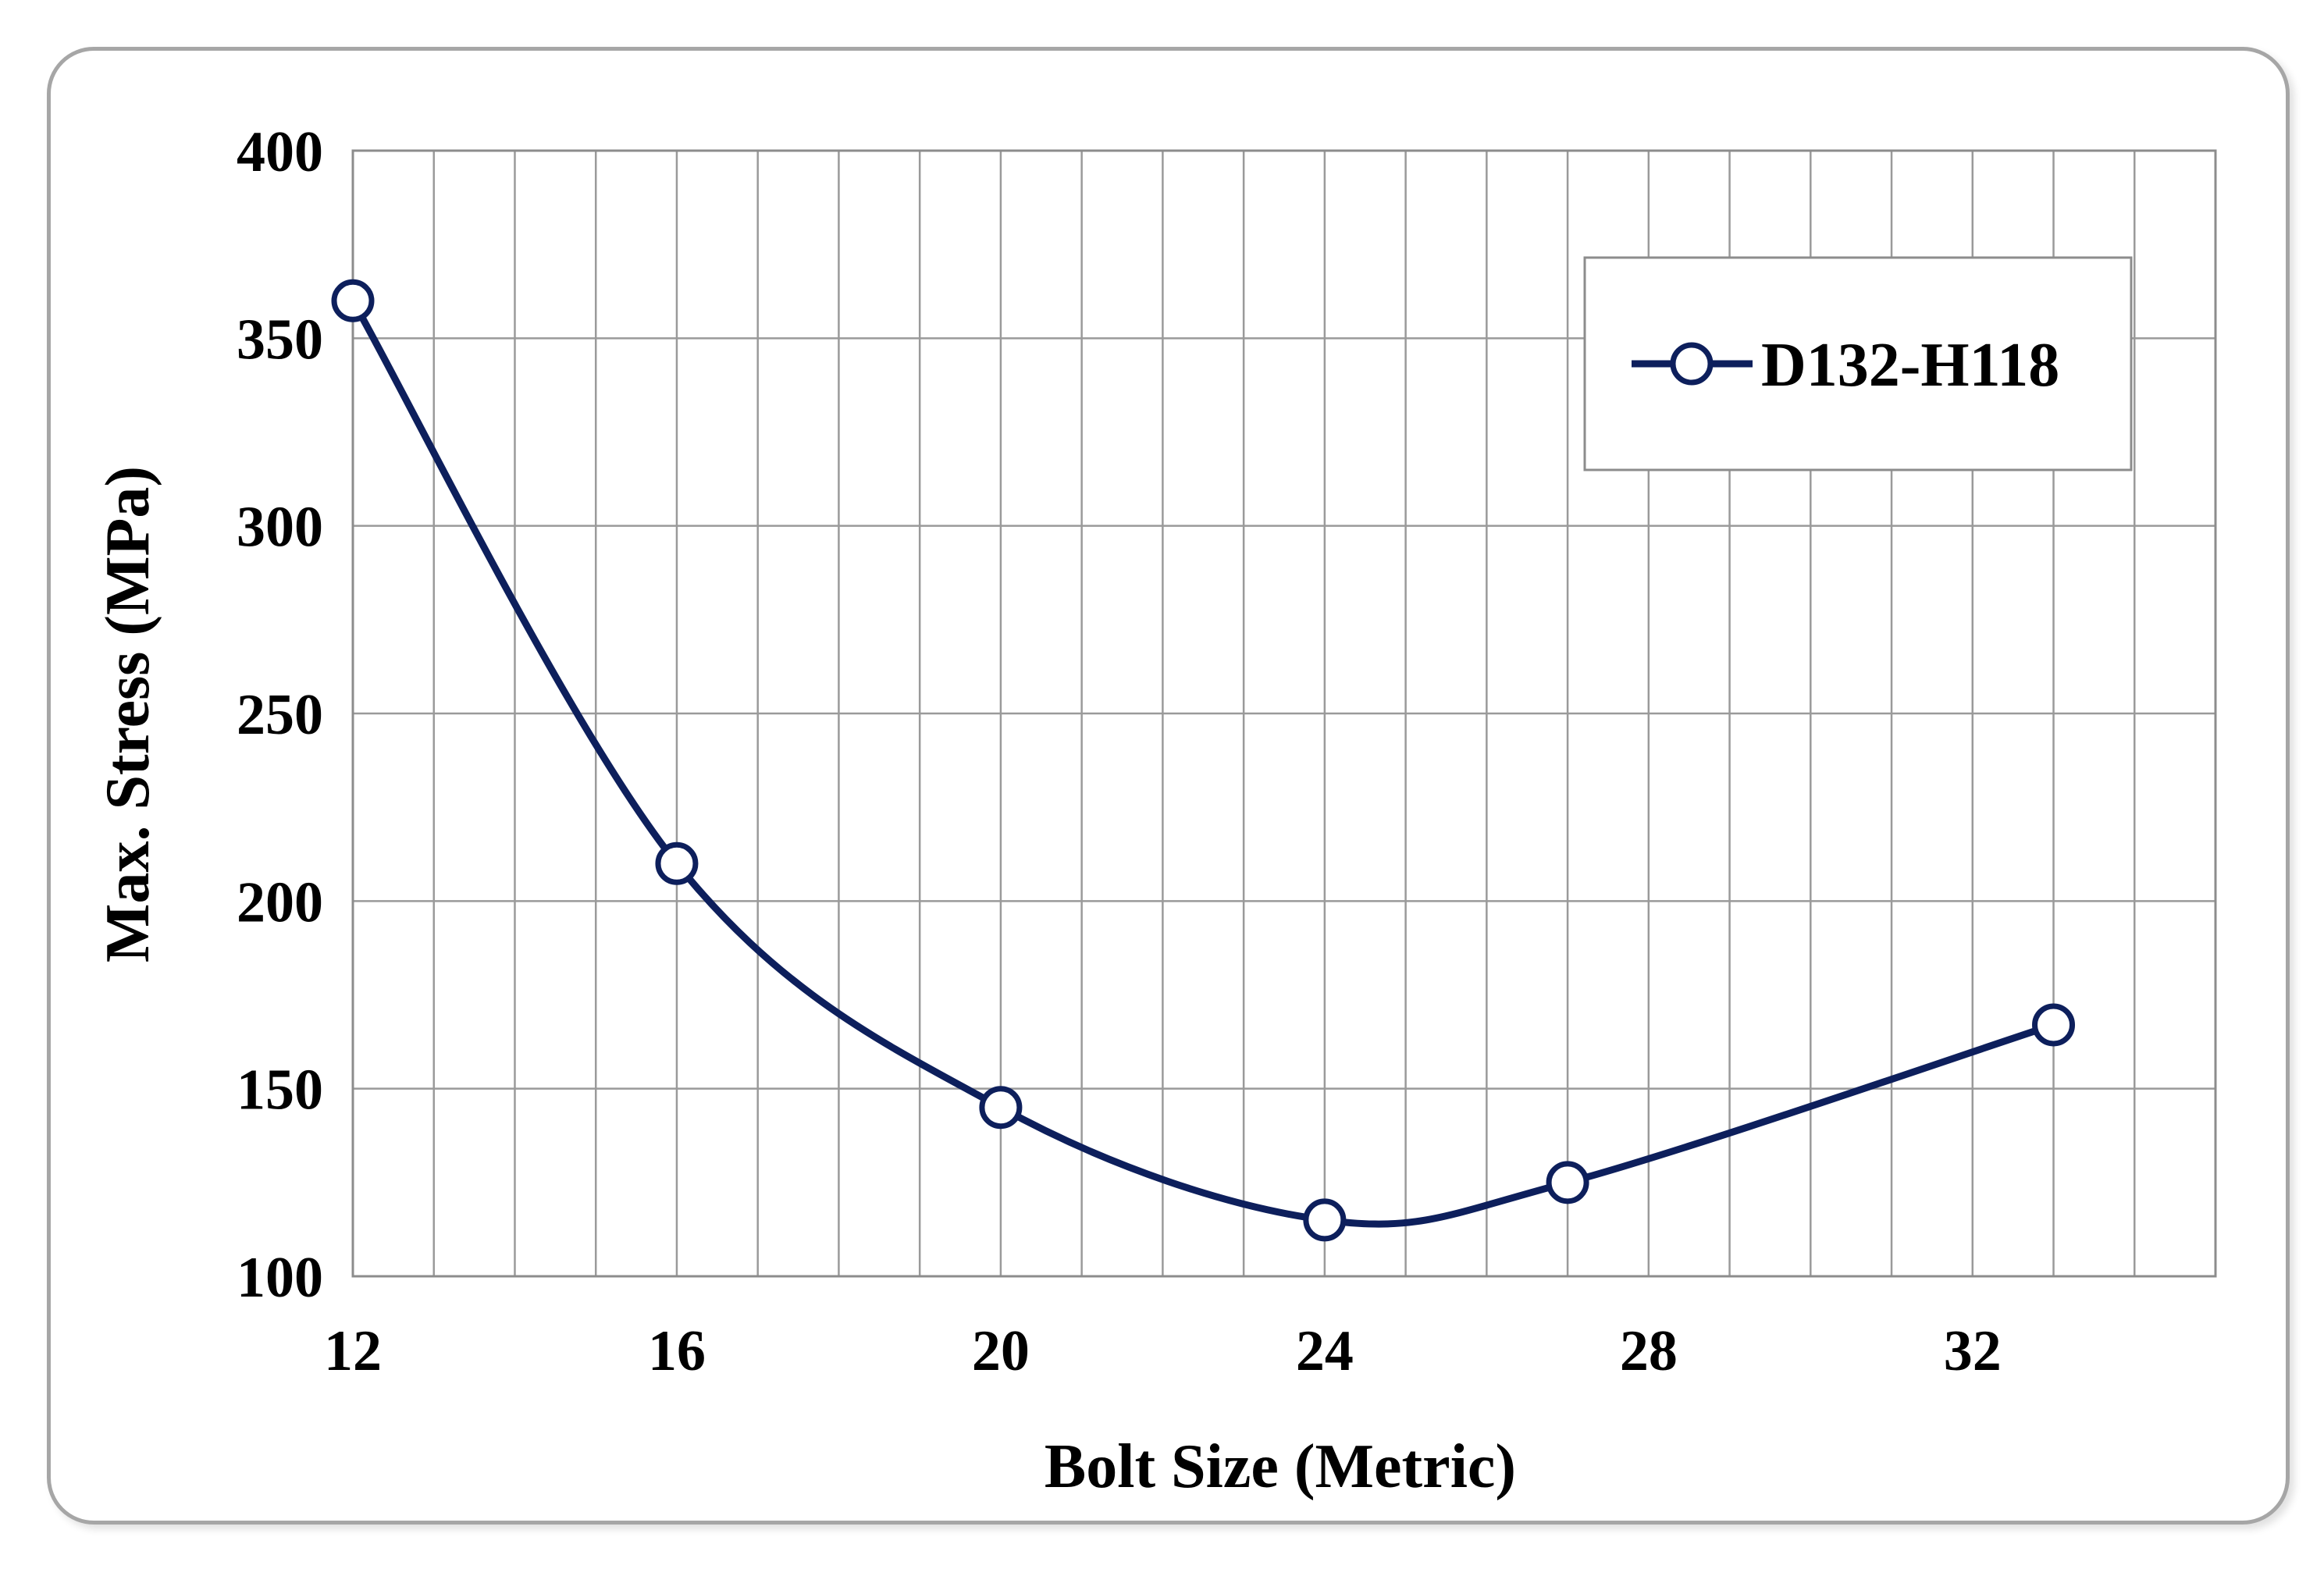 The height and width of the screenshot is (1569, 2324). Describe the element at coordinates (1910, 365) in the screenshot. I see `legend-series-label: D132-H118` at that location.